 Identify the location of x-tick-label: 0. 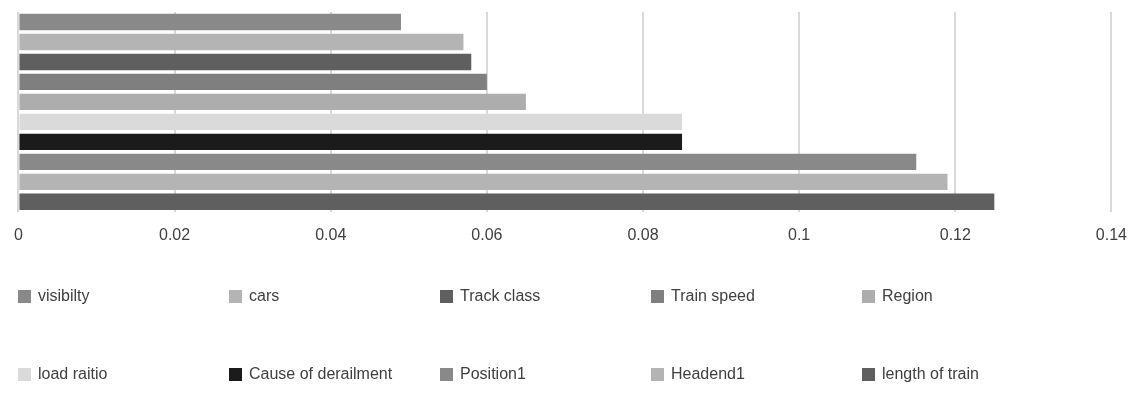
(18, 234).